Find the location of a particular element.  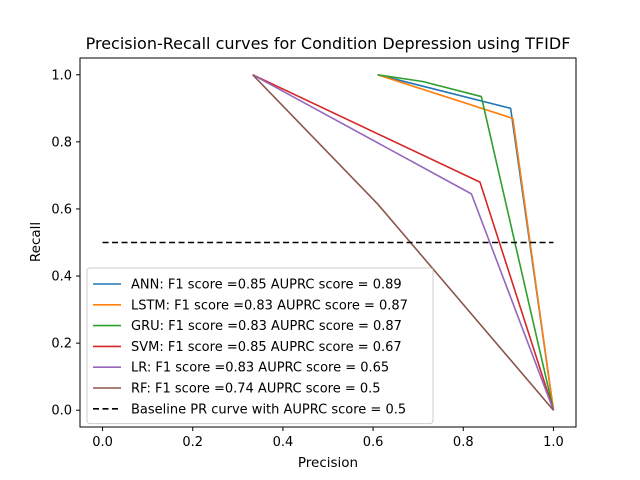

y-axis-label: Recall is located at coordinates (36, 242).